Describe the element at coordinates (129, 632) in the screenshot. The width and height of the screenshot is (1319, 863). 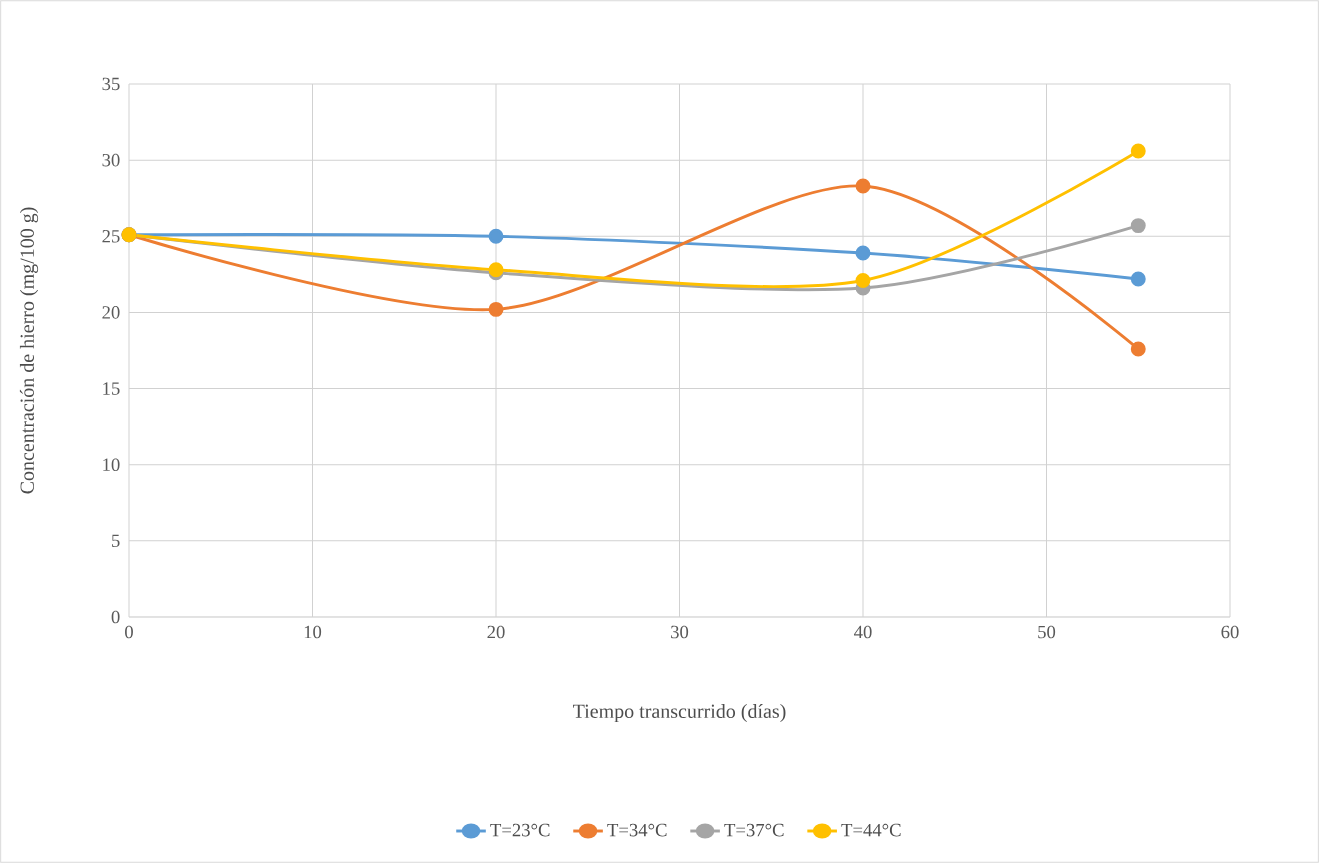
I see `x-tick-label: 0` at that location.